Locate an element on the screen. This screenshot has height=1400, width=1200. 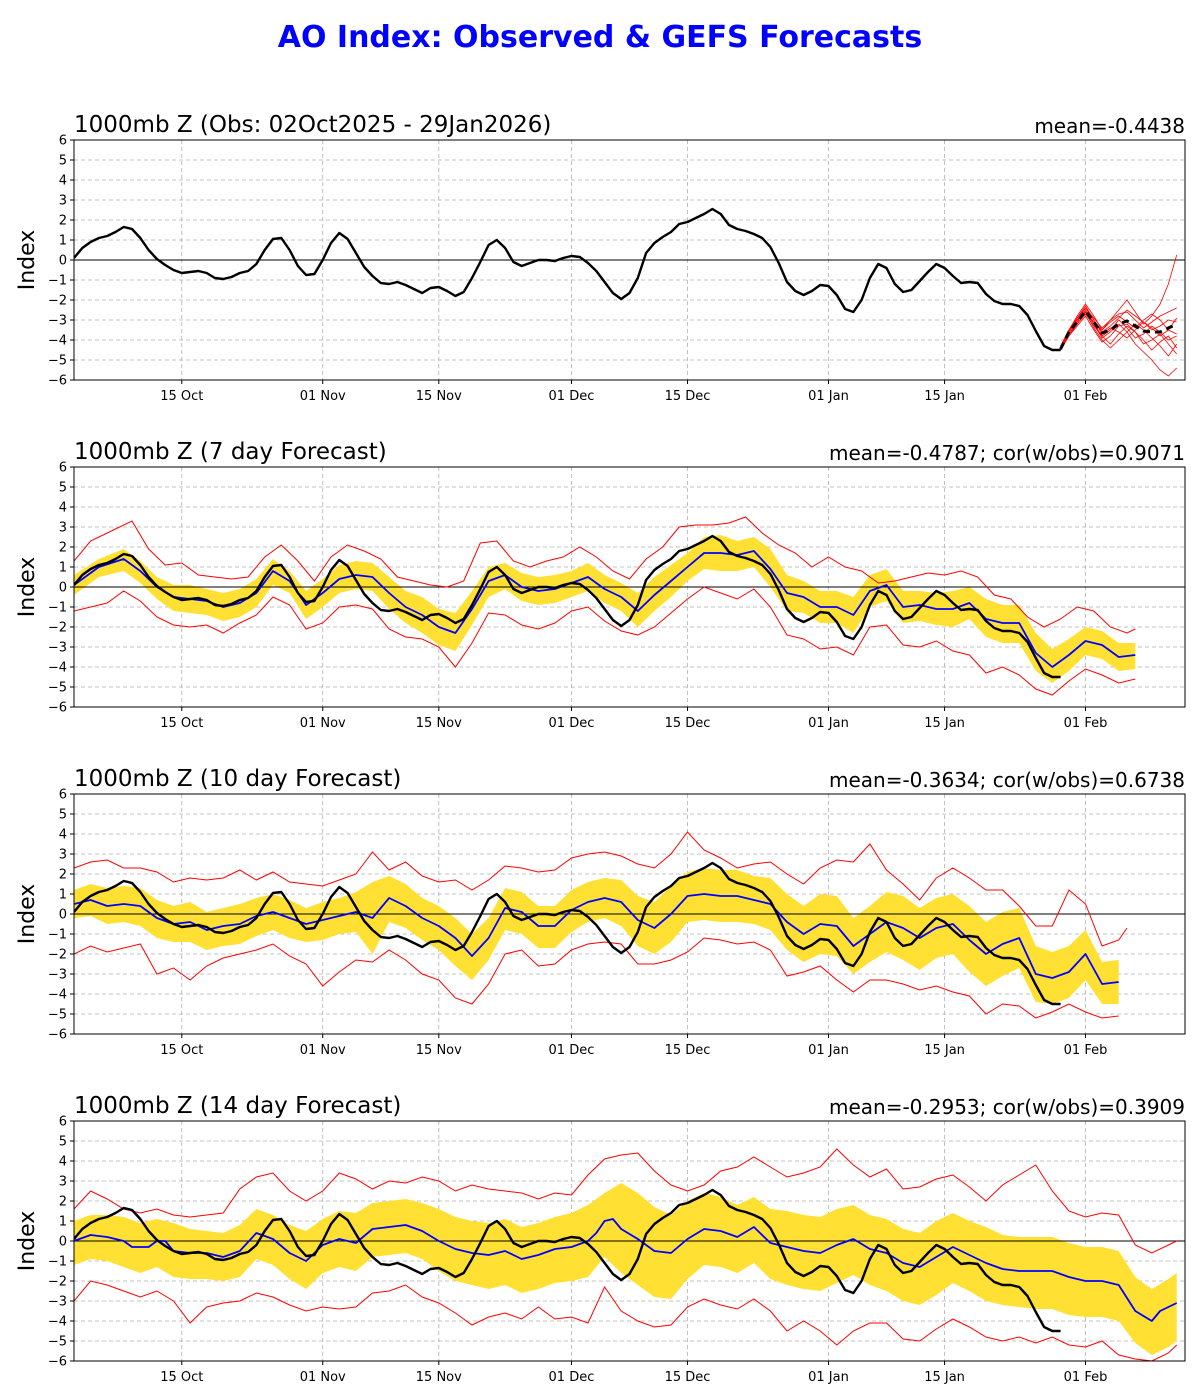
y-axis-label: Index is located at coordinates (27, 914).